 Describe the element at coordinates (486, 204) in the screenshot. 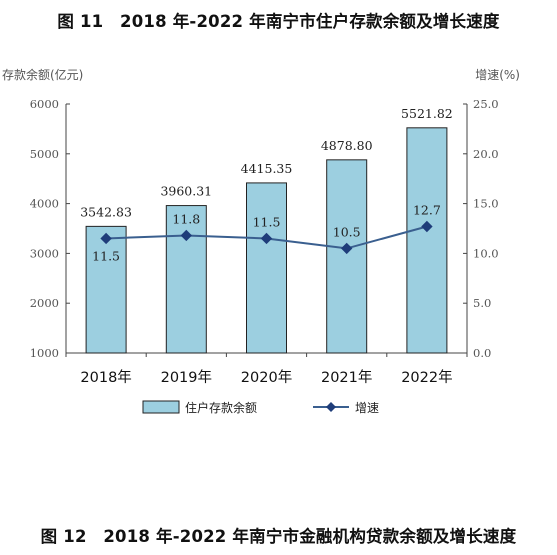

I see `y-tick-label-right: 15.0` at that location.